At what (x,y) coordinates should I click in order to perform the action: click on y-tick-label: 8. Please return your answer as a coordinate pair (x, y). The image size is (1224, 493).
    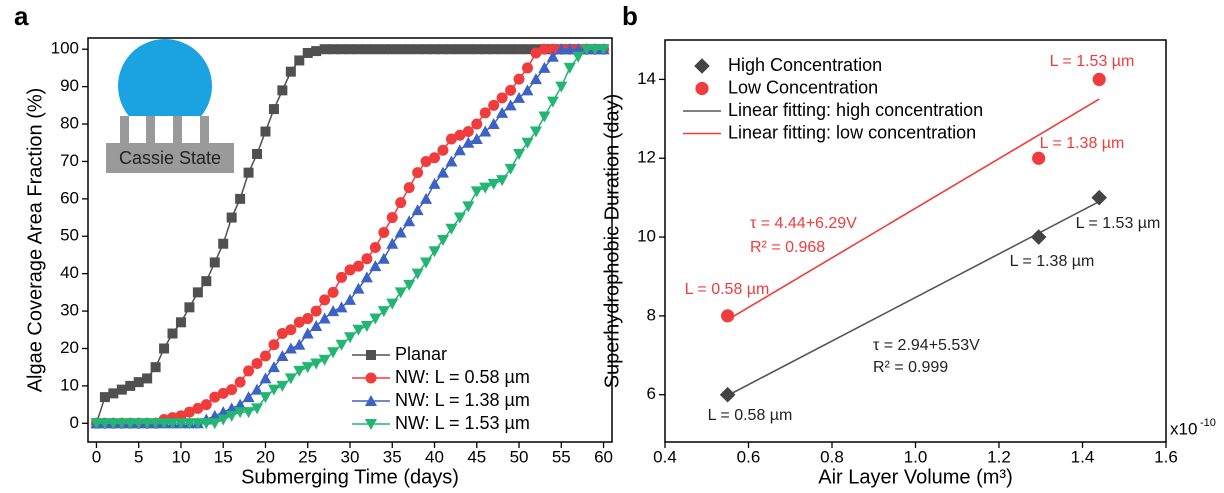
    Looking at the image, I should click on (651, 314).